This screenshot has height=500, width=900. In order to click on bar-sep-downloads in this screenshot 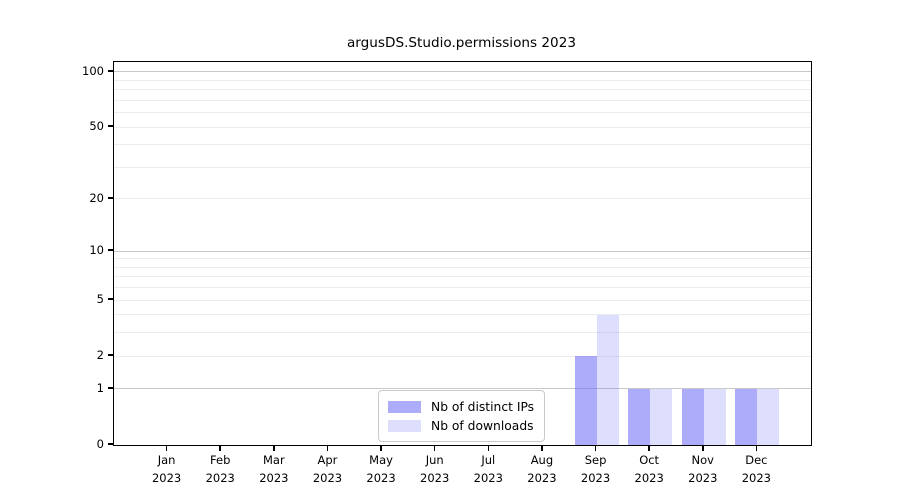, I will do `click(607, 379)`.